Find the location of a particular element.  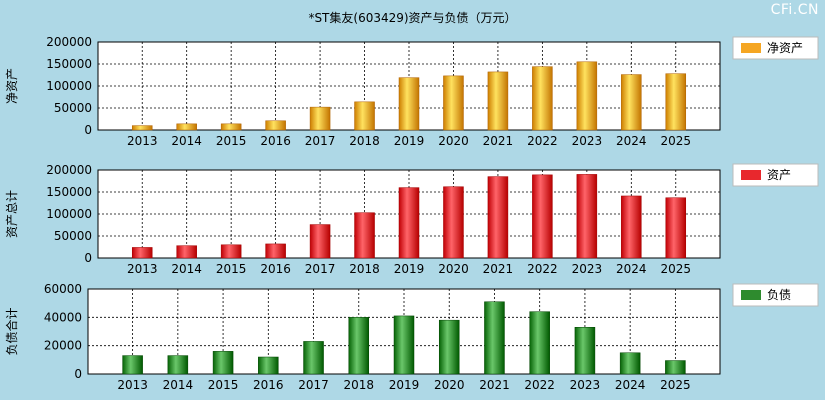

y-tick-label: 50000 is located at coordinates (73, 236).